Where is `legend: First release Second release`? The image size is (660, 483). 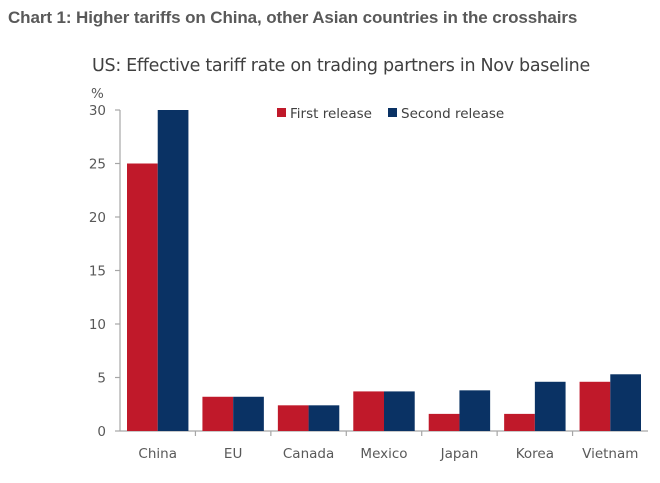
legend: First release Second release is located at coordinates (390, 114).